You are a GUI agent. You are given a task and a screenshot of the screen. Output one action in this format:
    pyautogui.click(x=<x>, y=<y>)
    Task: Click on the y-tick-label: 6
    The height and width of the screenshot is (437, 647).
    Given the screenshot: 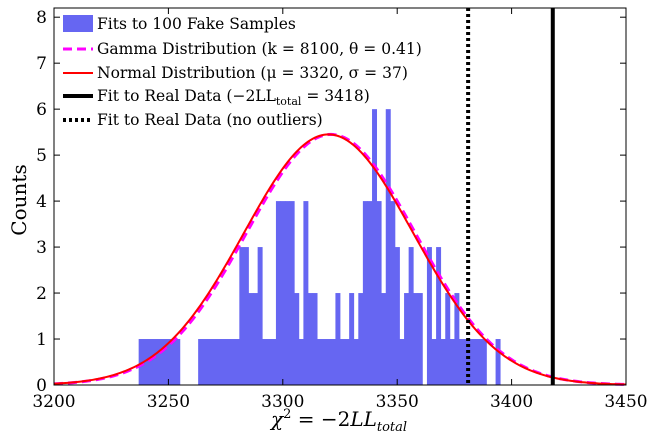 What is the action you would take?
    pyautogui.click(x=41, y=110)
    